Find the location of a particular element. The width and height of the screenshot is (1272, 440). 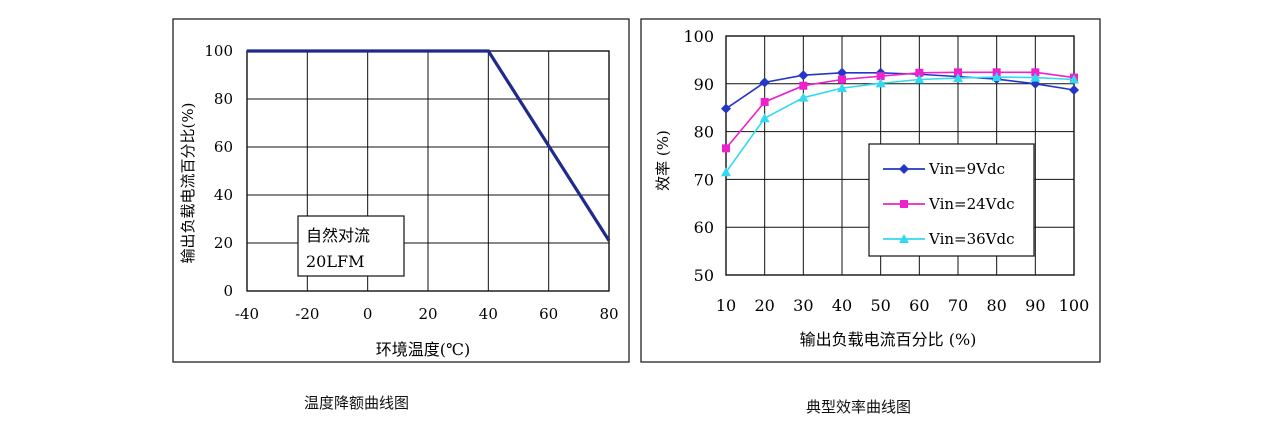

x-tick-label: -20 is located at coordinates (307, 314).